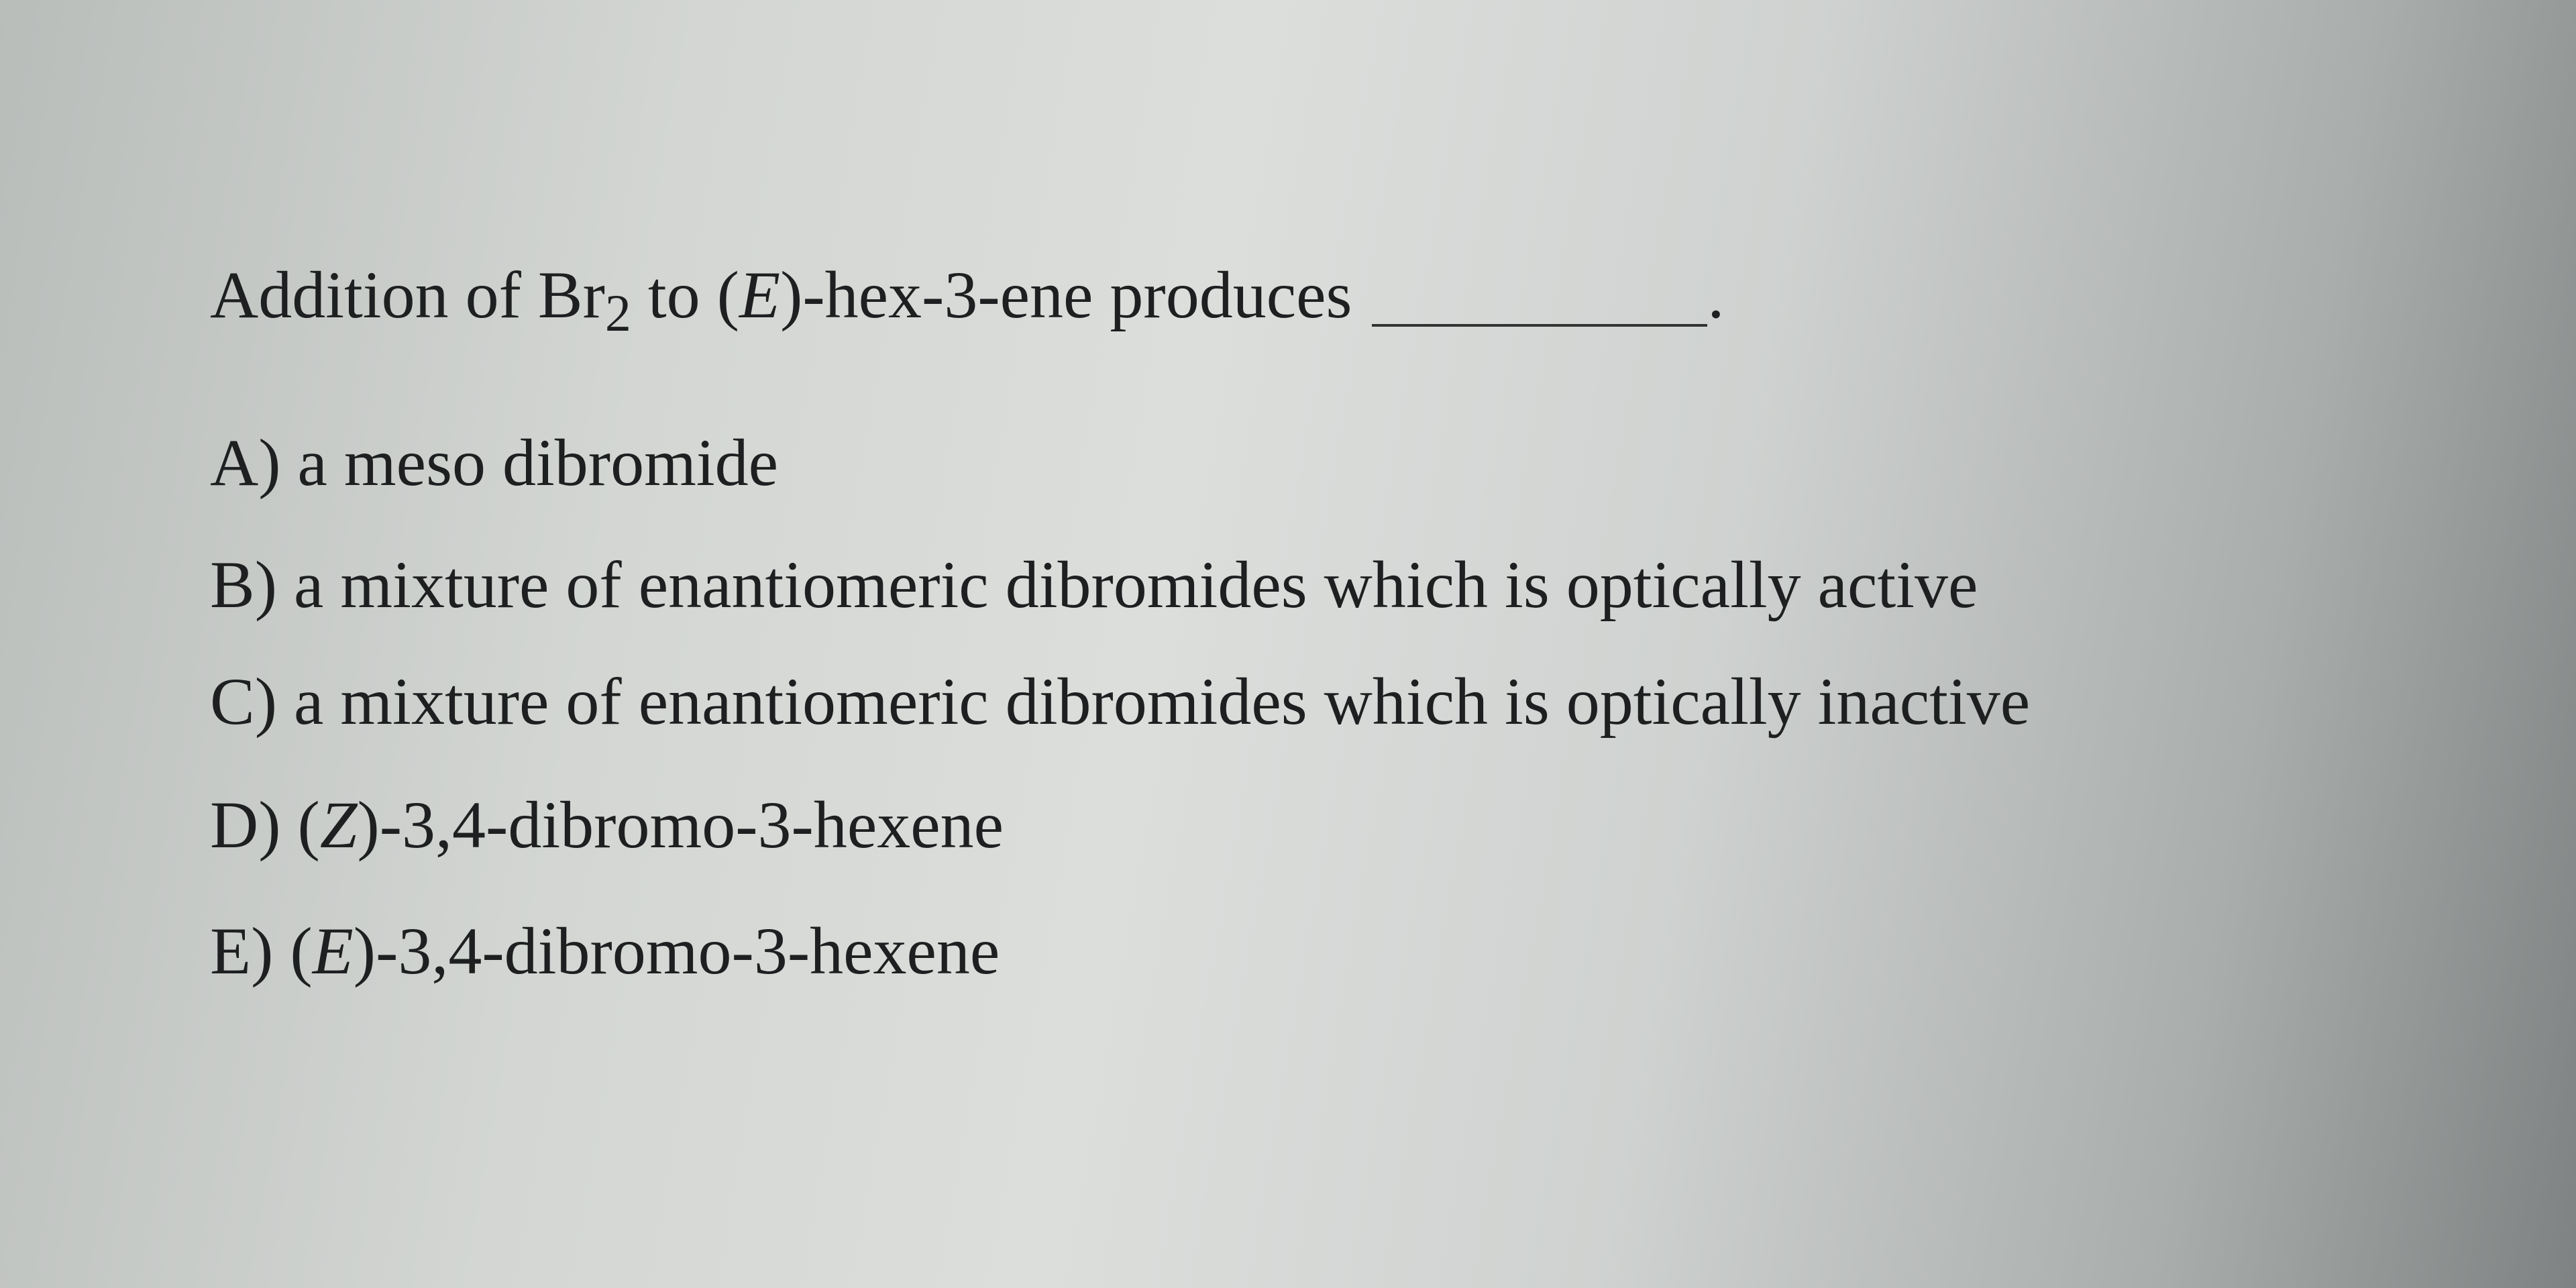  Describe the element at coordinates (338, 825) in the screenshot. I see `italic-text: Z` at that location.